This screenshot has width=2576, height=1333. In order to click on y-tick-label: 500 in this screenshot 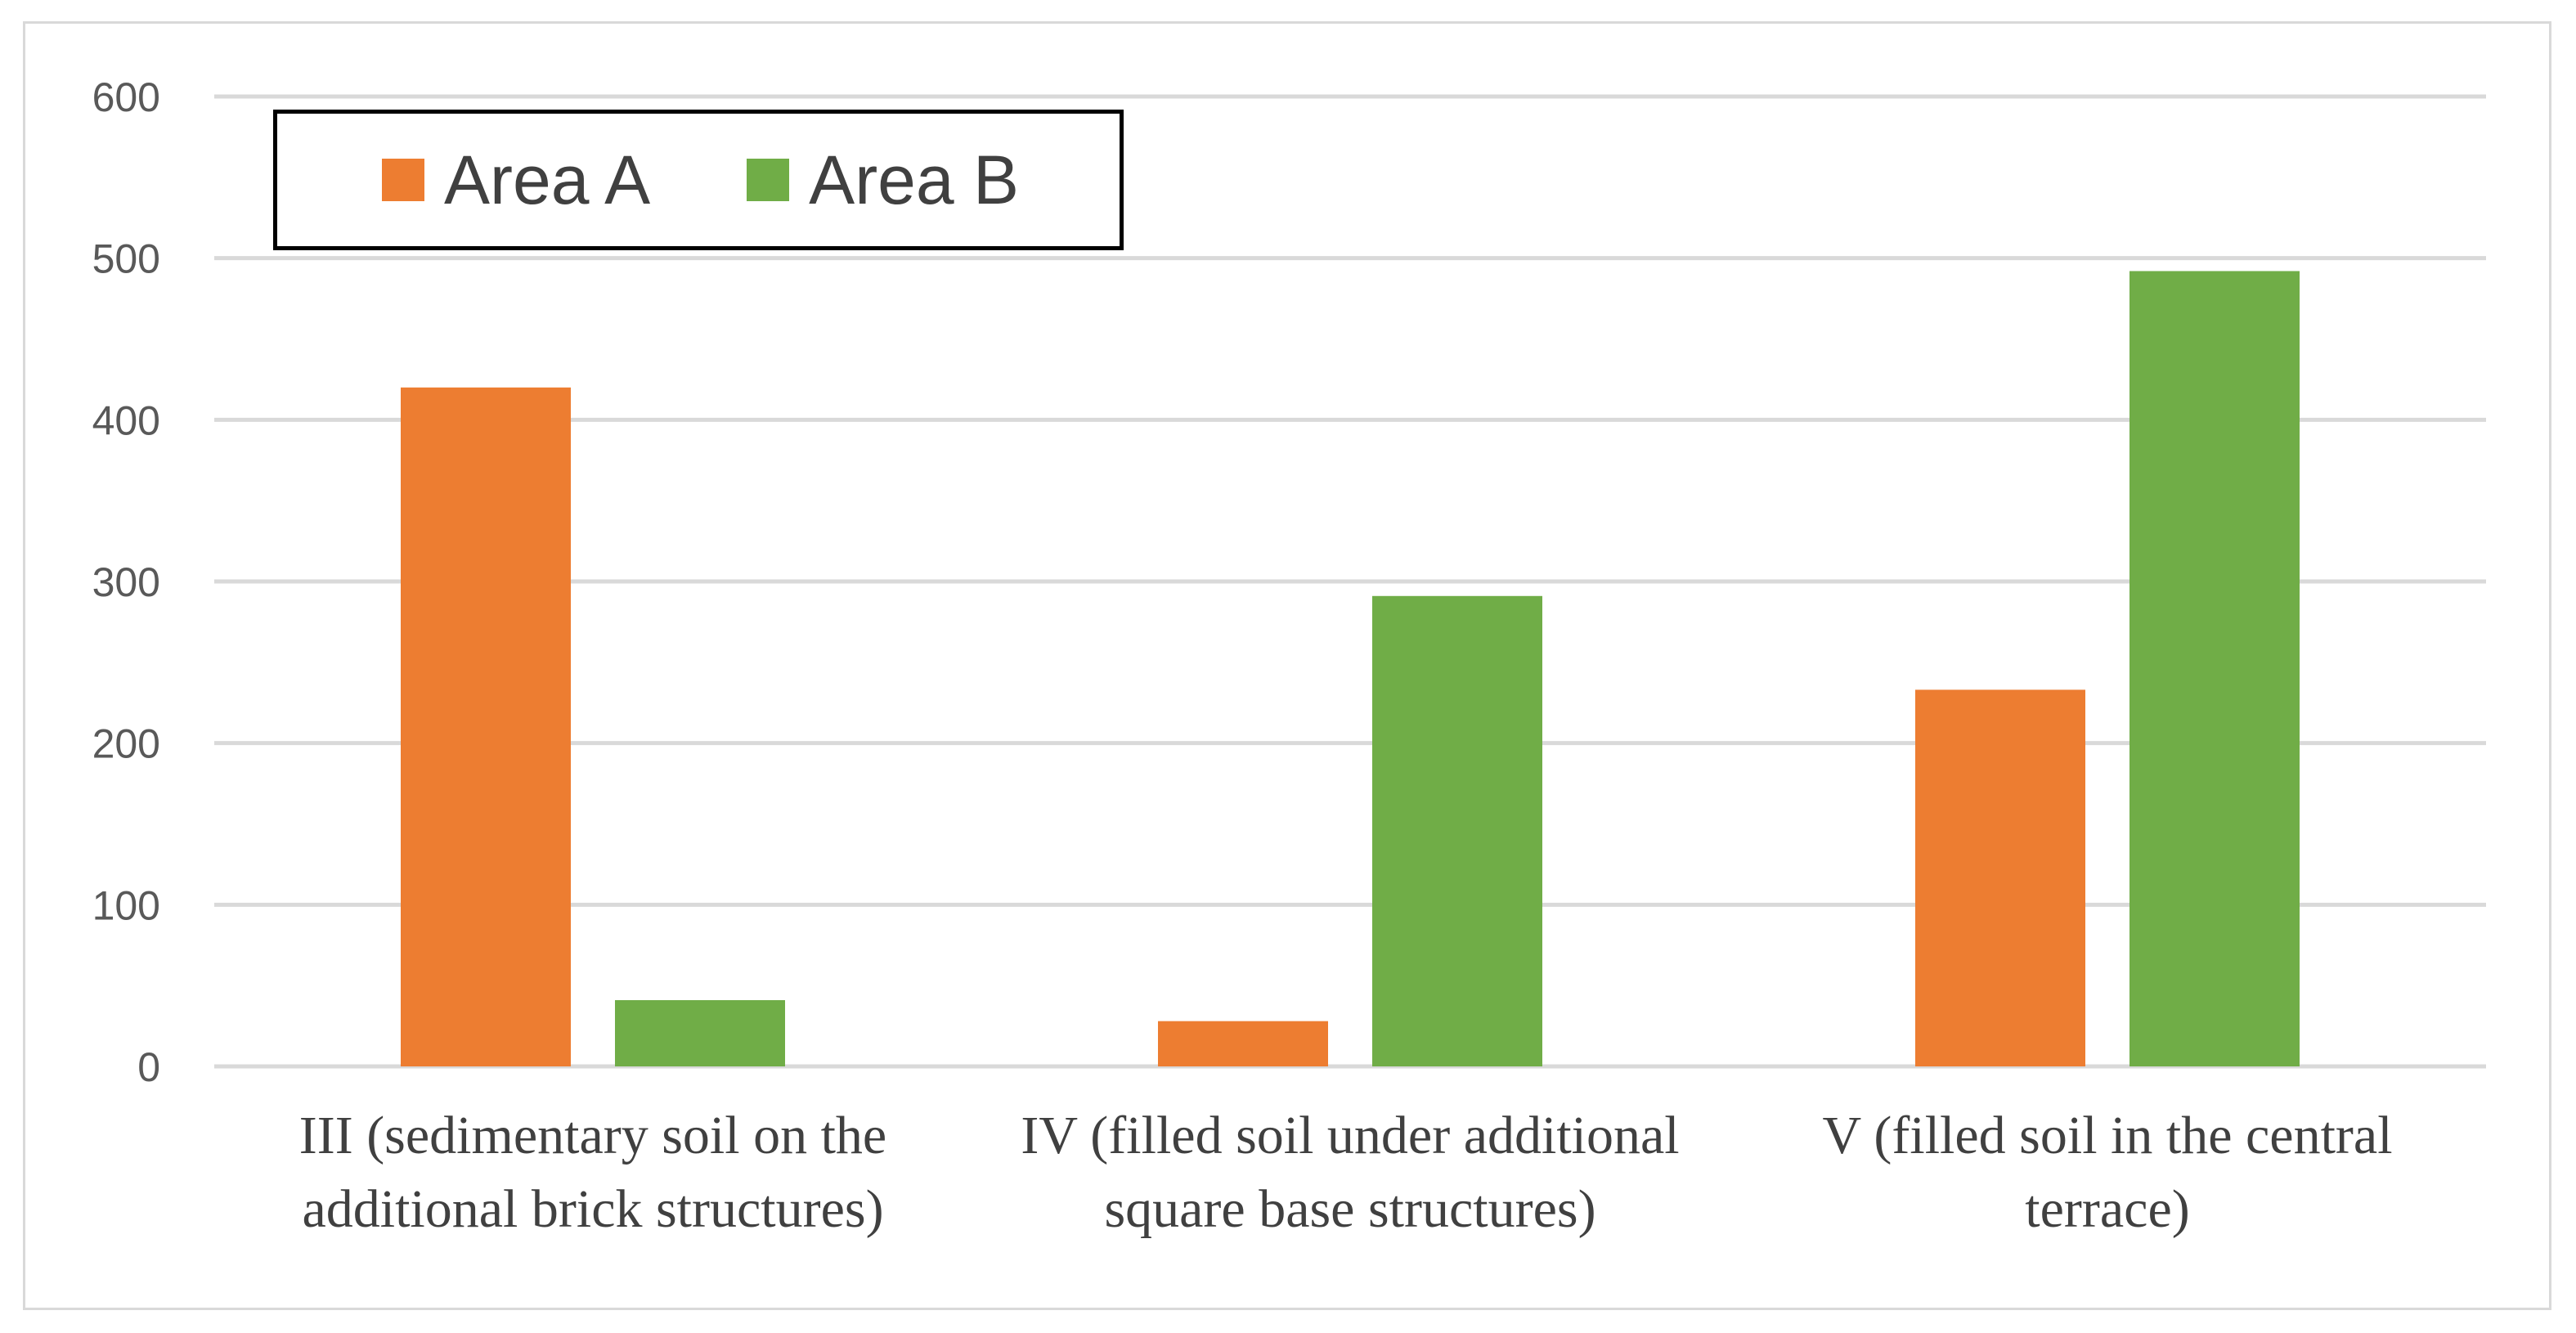, I will do `click(126, 259)`.